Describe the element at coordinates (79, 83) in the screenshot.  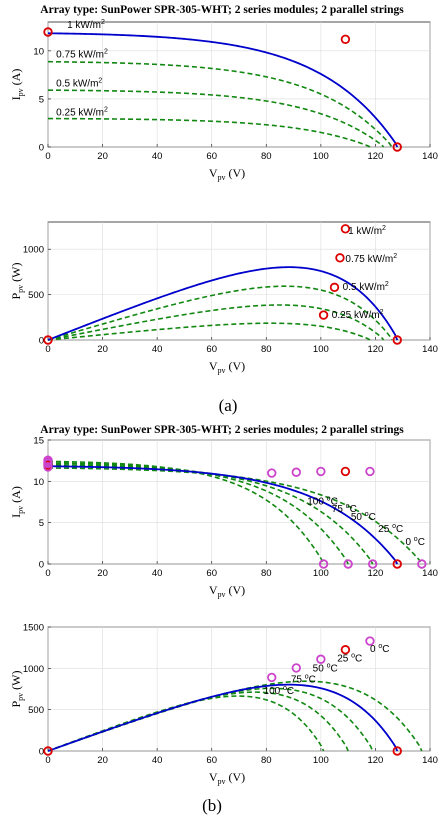
I see `curve-annotation: 0.5 kW/m2` at that location.